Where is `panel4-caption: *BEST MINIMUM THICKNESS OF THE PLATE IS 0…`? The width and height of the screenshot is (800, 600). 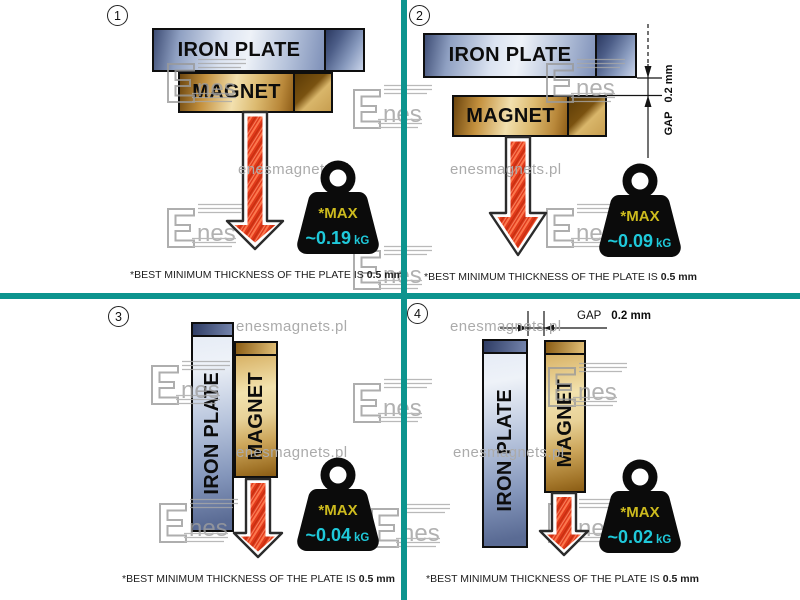
panel4-caption: *BEST MINIMUM THICKNESS OF THE PLATE IS 0… is located at coordinates (562, 579).